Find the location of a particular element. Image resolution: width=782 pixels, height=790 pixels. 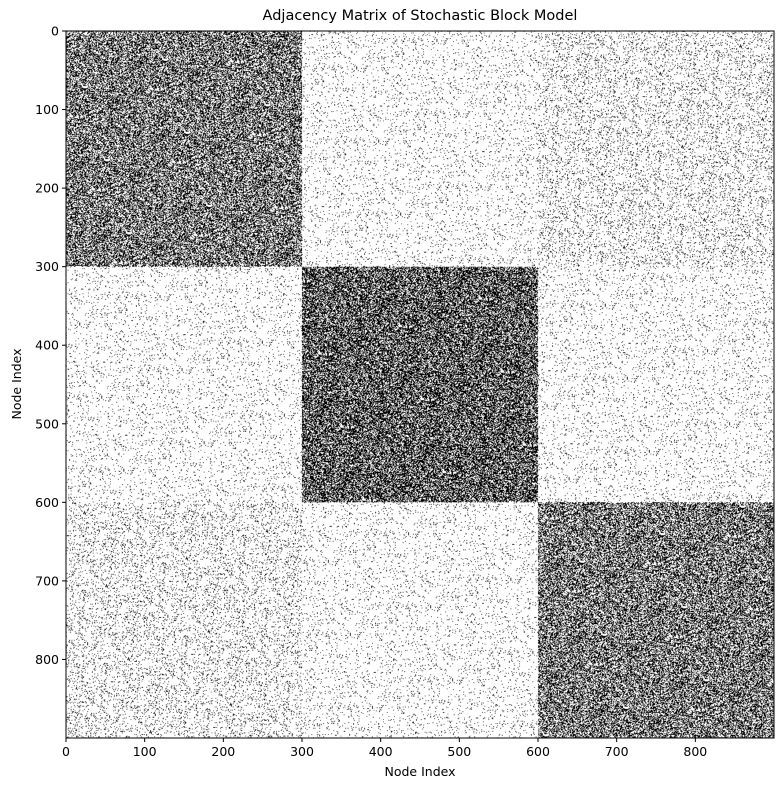

y-tick-label: 200 is located at coordinates (47, 188).